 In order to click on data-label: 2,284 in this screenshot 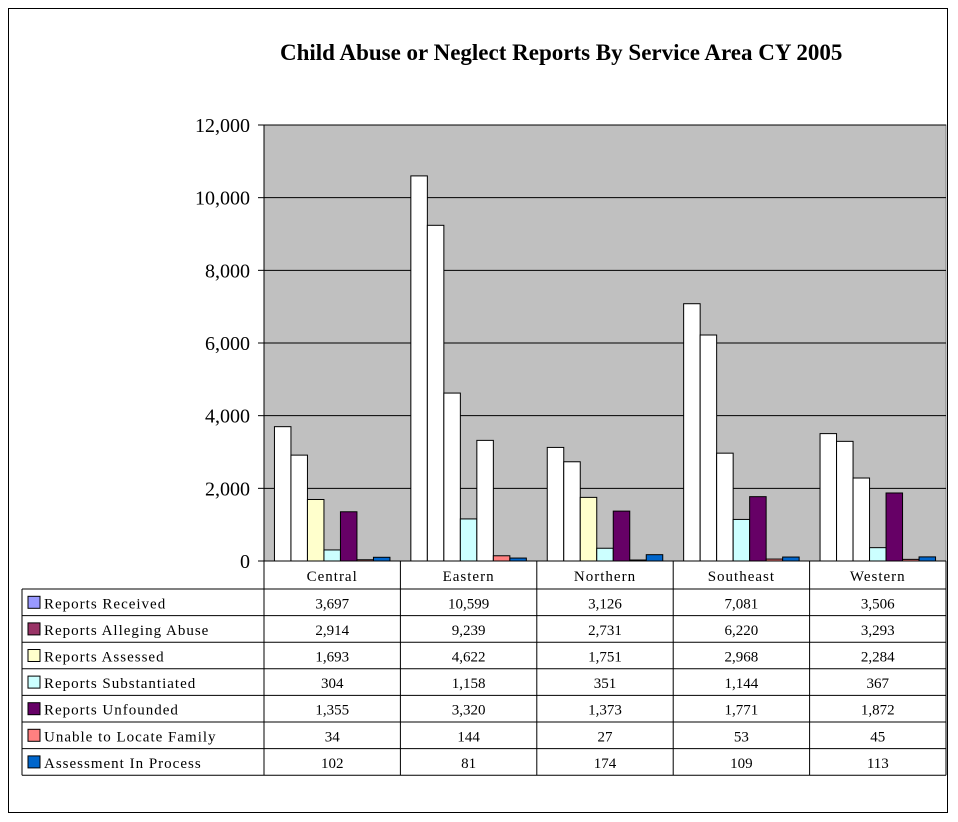, I will do `click(878, 658)`.